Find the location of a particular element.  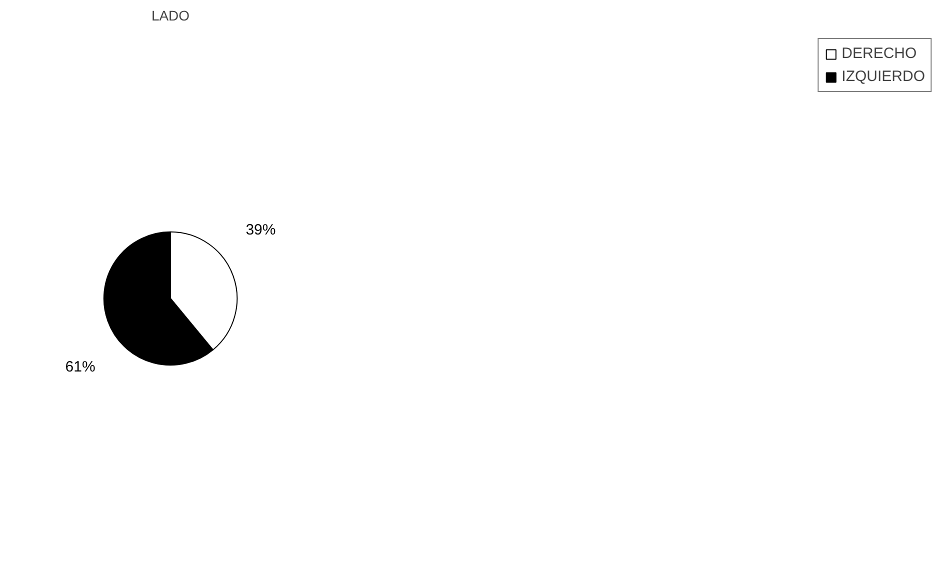

data-label: 61% is located at coordinates (80, 367).